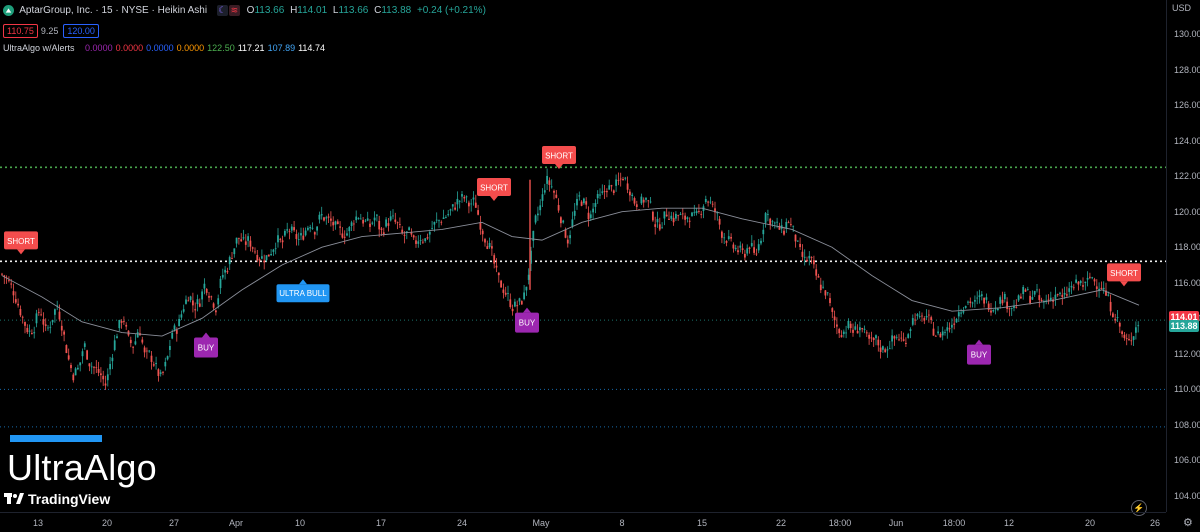 This screenshot has width=1200, height=532. I want to click on time-axis-label: 22, so click(781, 523).